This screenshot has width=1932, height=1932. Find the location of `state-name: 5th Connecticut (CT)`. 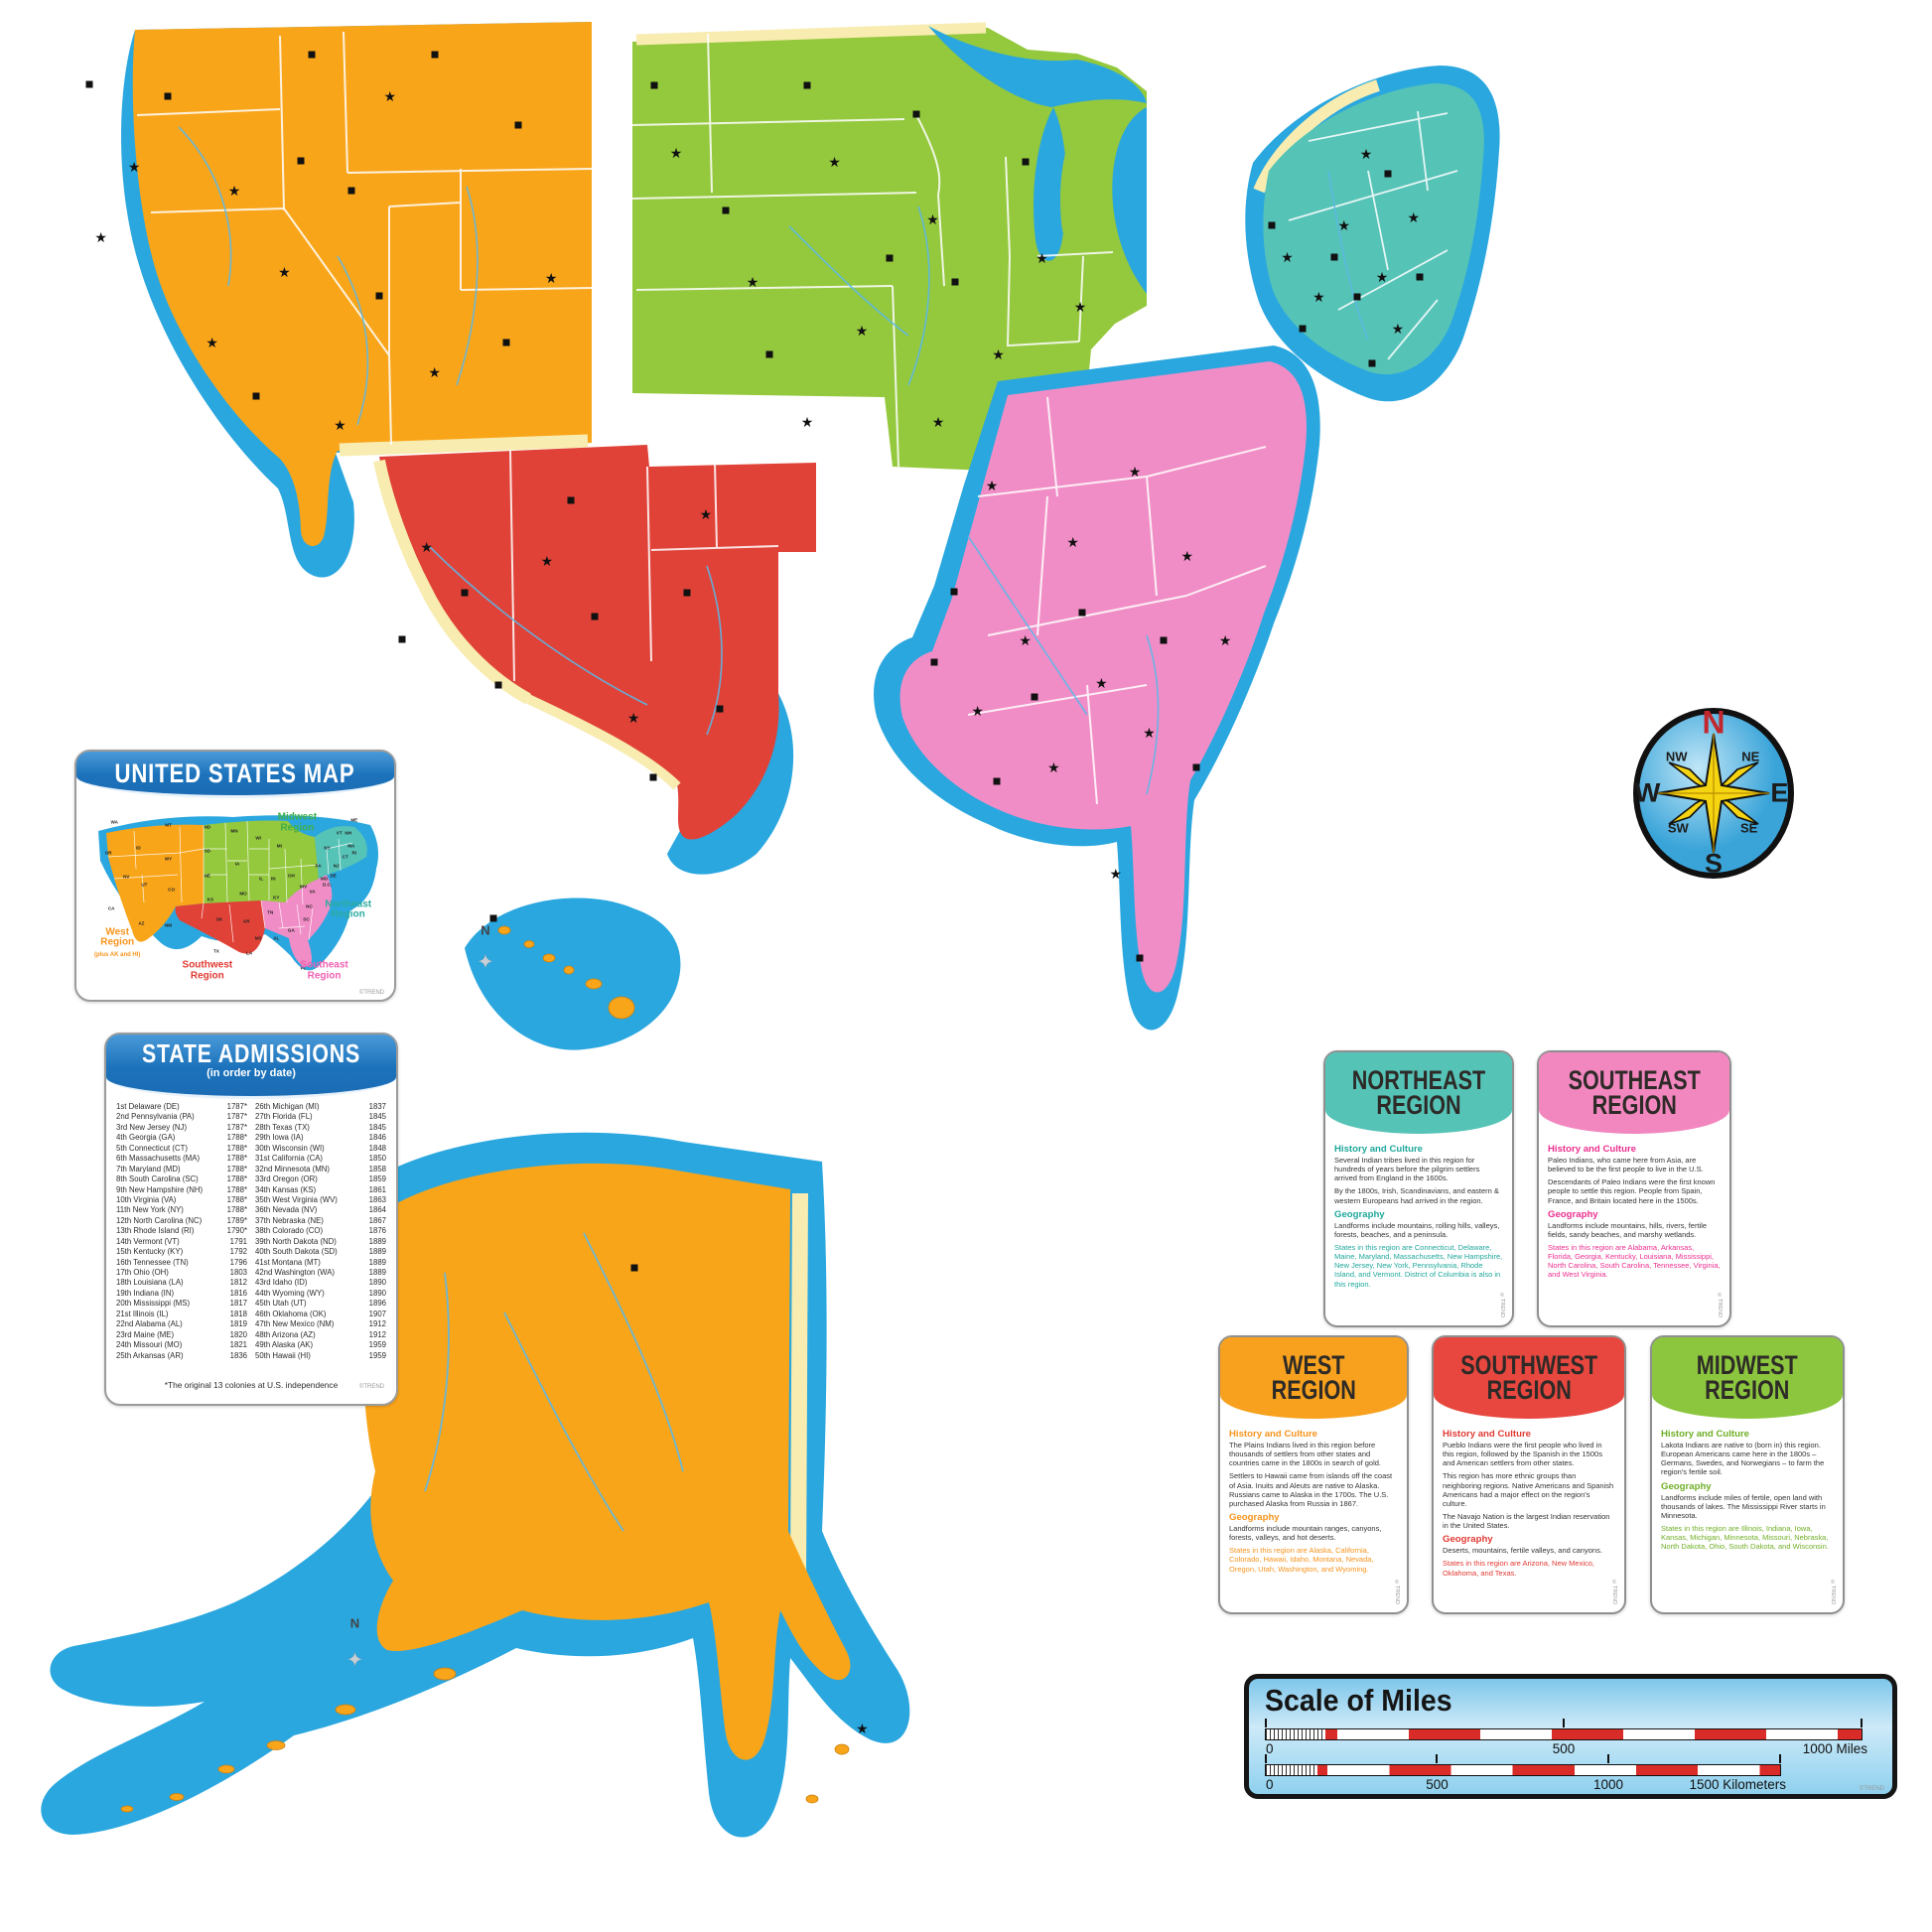

state-name: 5th Connecticut (CT) is located at coordinates (152, 1148).